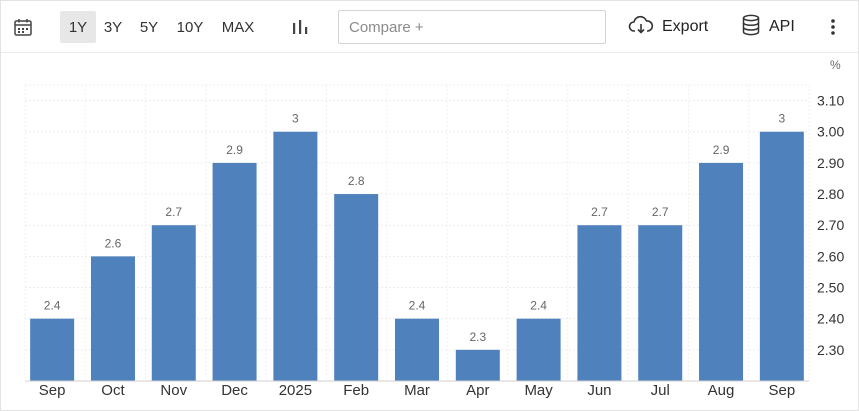 Image resolution: width=859 pixels, height=411 pixels. I want to click on range-3y-button: 3Y, so click(113, 27).